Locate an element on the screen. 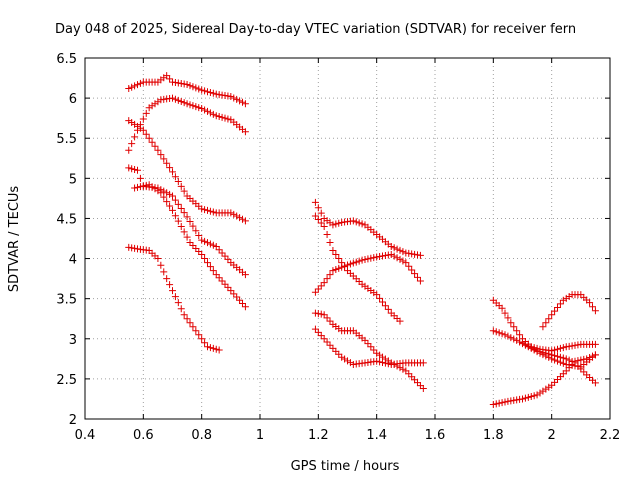 The width and height of the screenshot is (640, 480). y-tick-label: 5.5 is located at coordinates (66, 139).